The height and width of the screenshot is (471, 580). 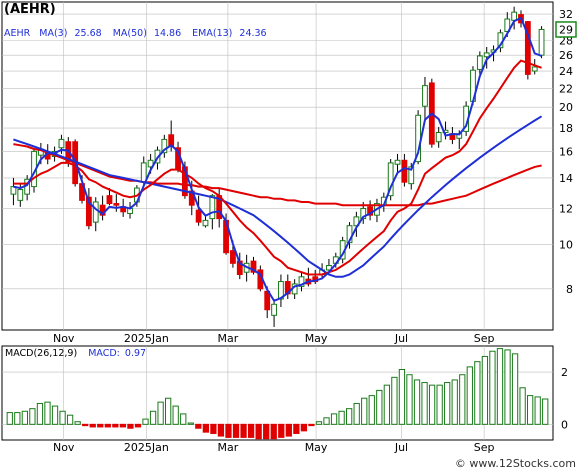 I want to click on legend-ma50-label: MA(50), so click(x=130, y=33).